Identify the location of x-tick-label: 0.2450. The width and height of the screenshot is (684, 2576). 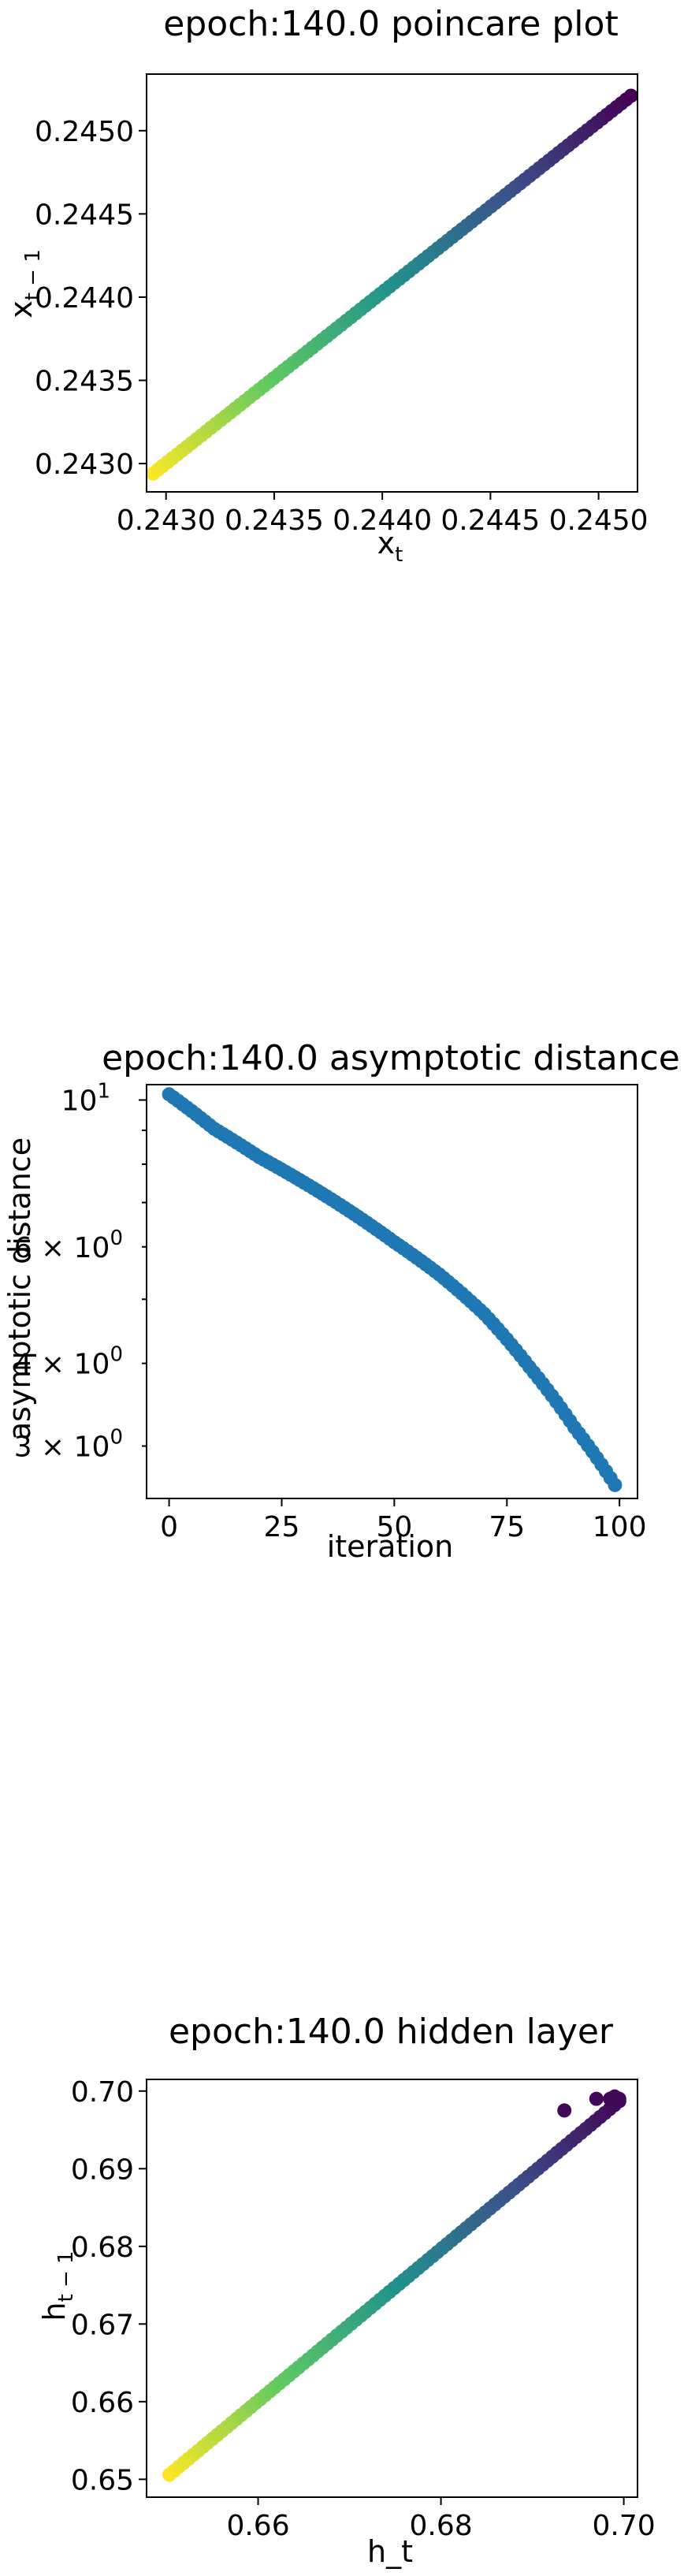
(599, 520).